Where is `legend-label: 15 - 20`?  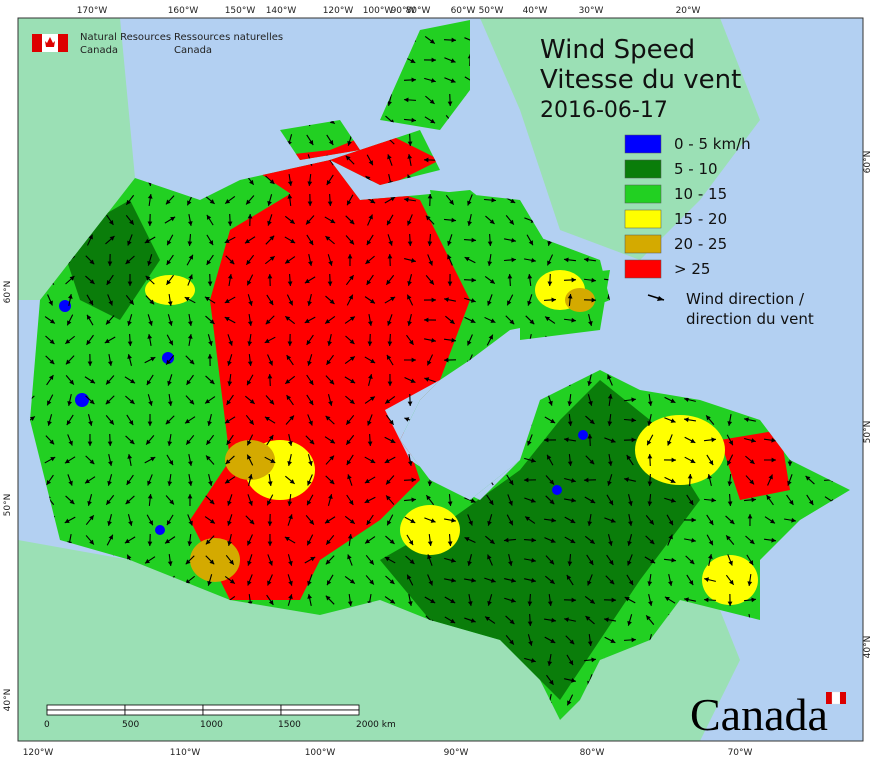
legend-label: 15 - 20 is located at coordinates (700, 219).